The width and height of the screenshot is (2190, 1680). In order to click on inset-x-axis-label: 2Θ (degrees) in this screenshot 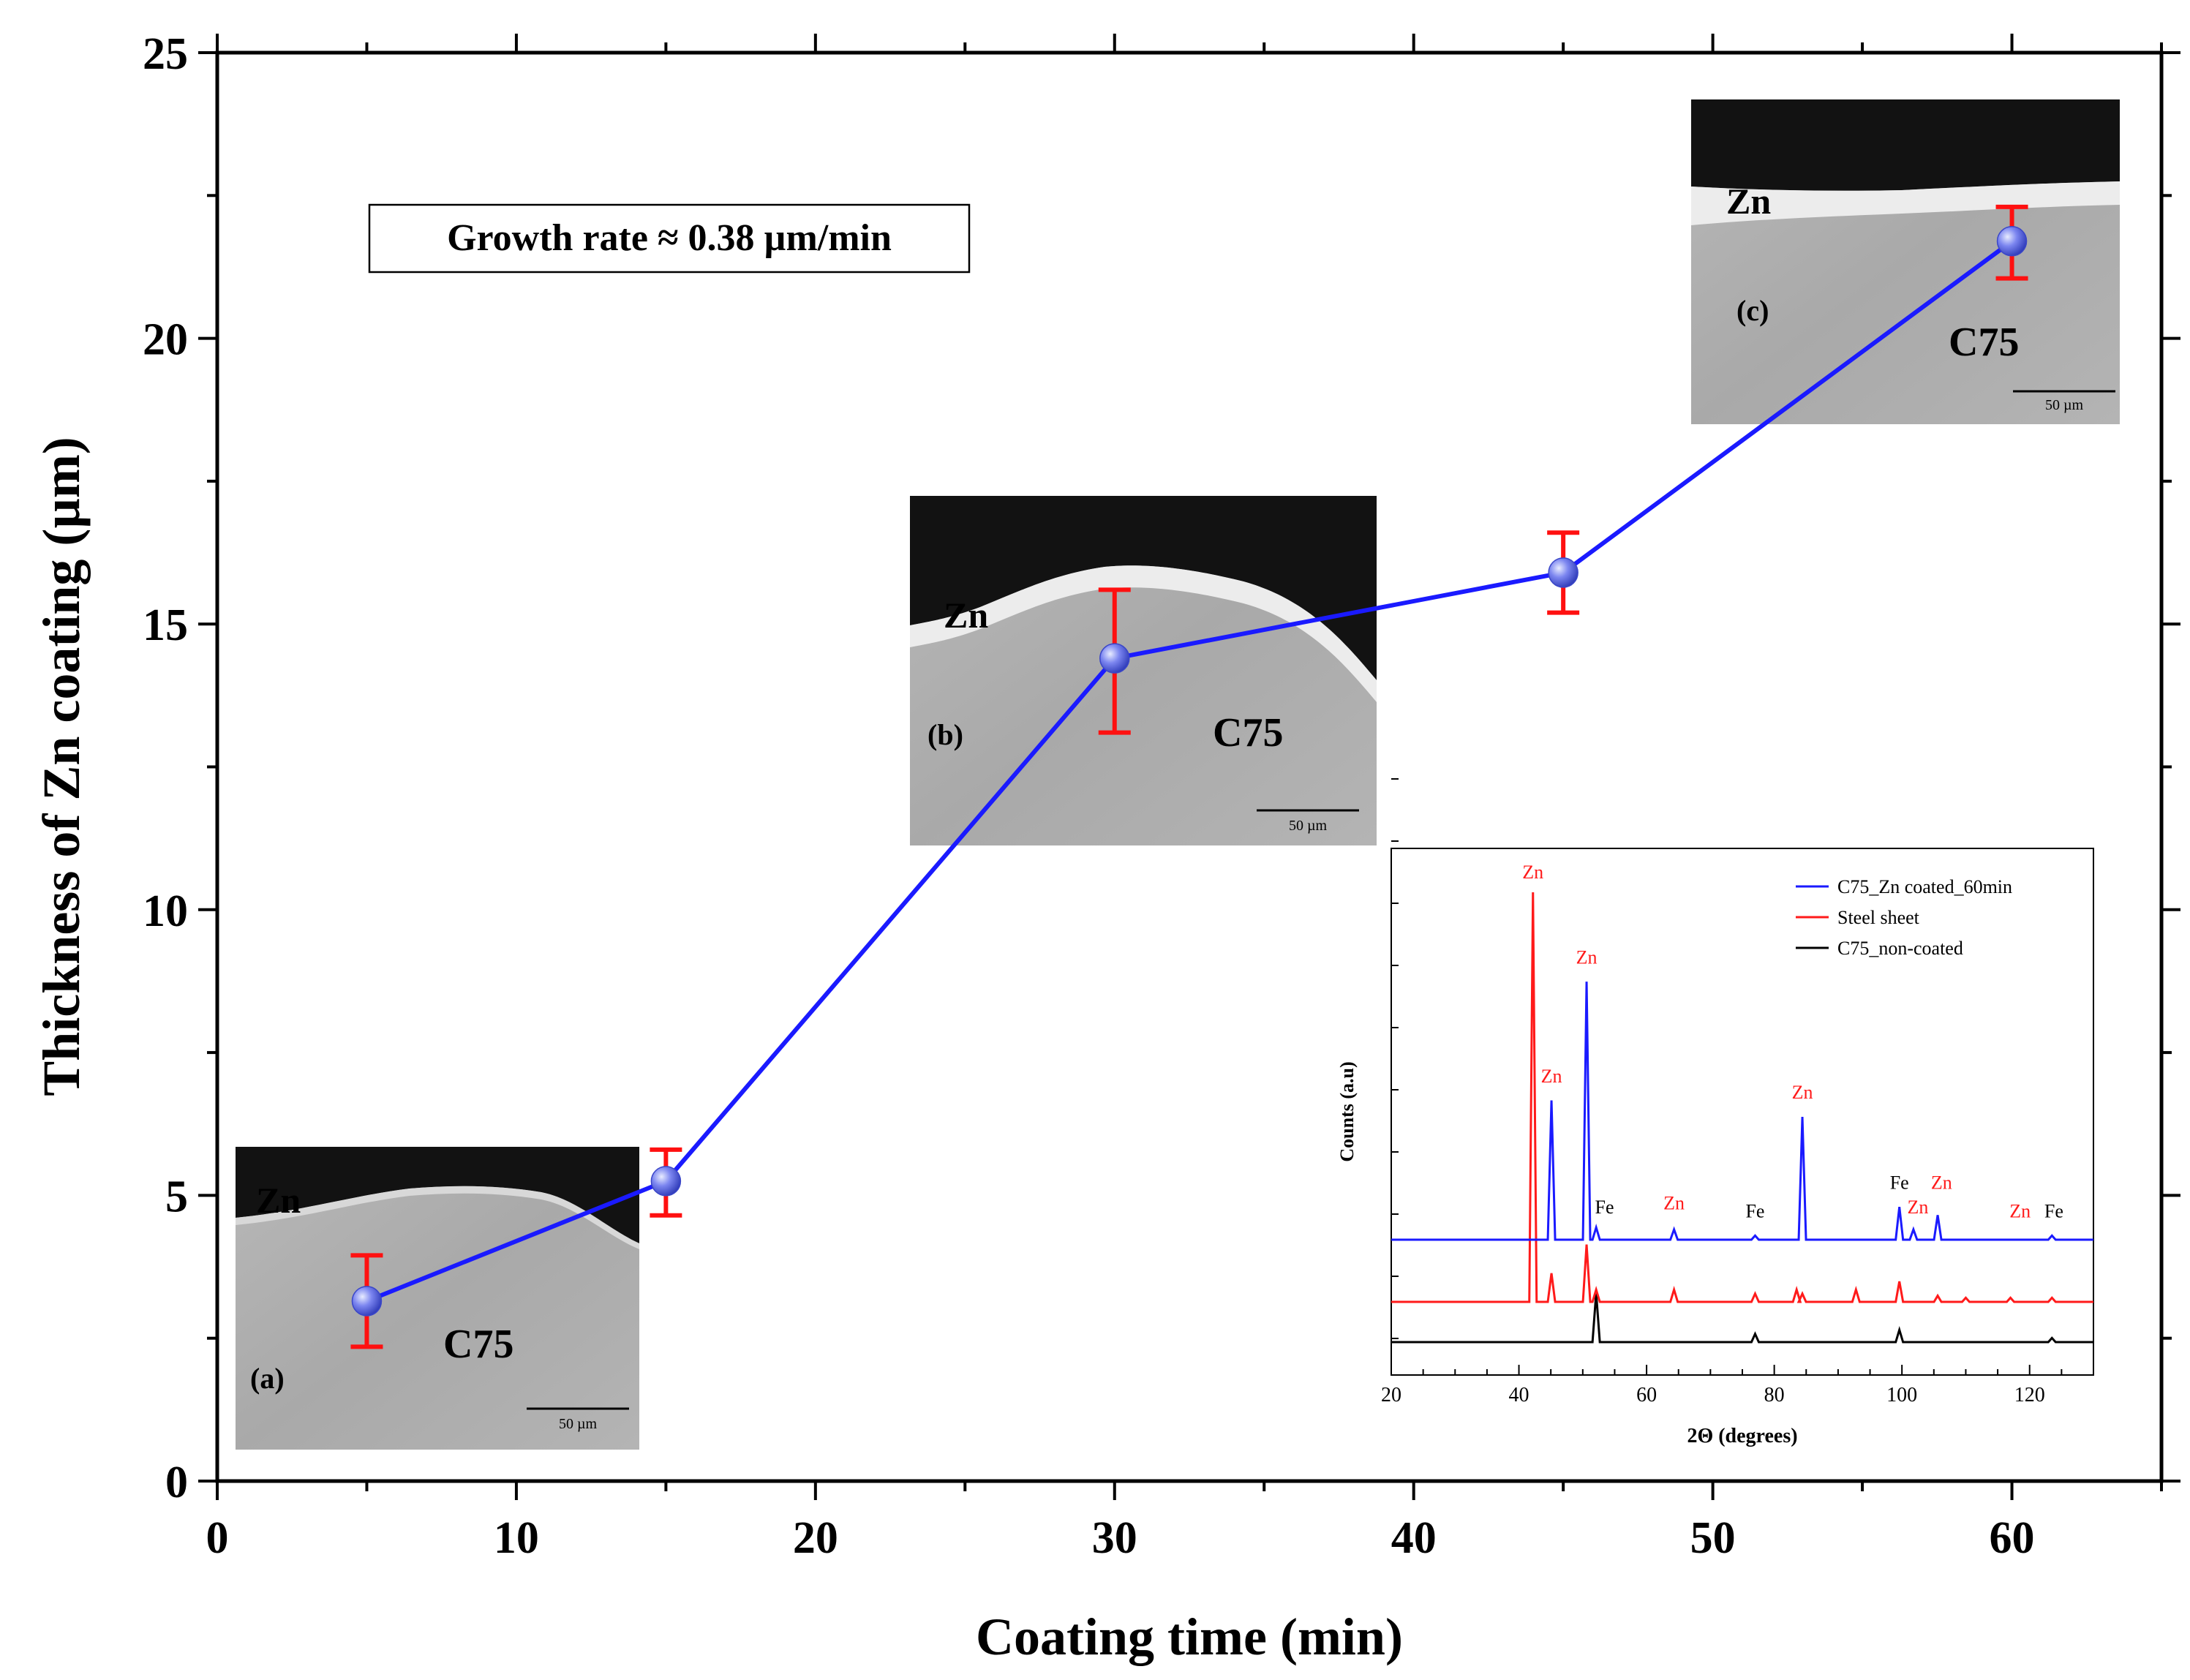, I will do `click(1742, 1436)`.